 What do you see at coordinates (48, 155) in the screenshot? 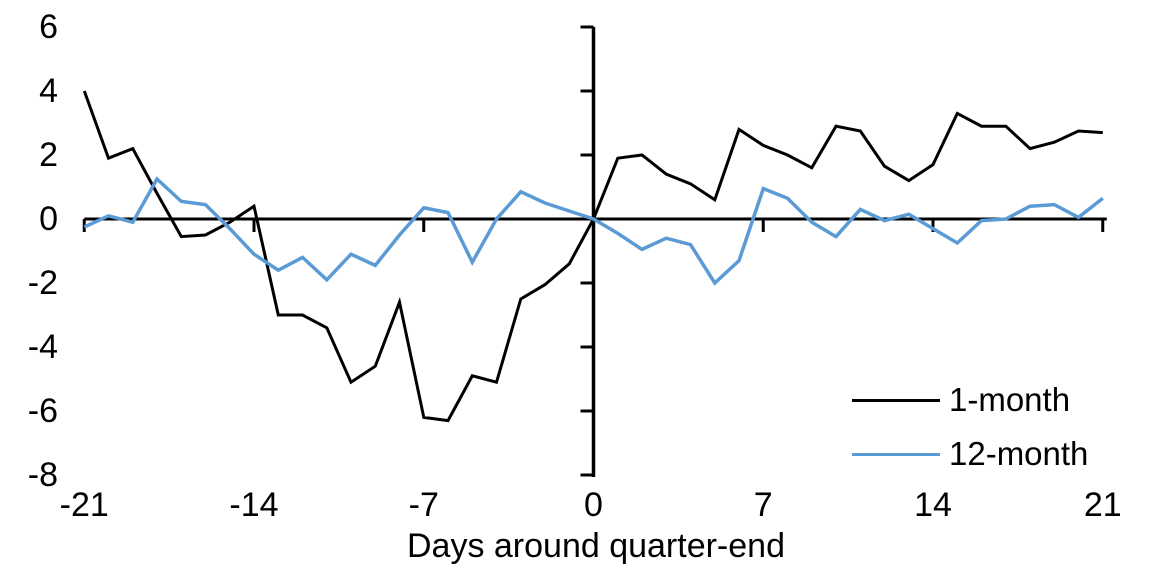
I see `y-tick-label: 2` at bounding box center [48, 155].